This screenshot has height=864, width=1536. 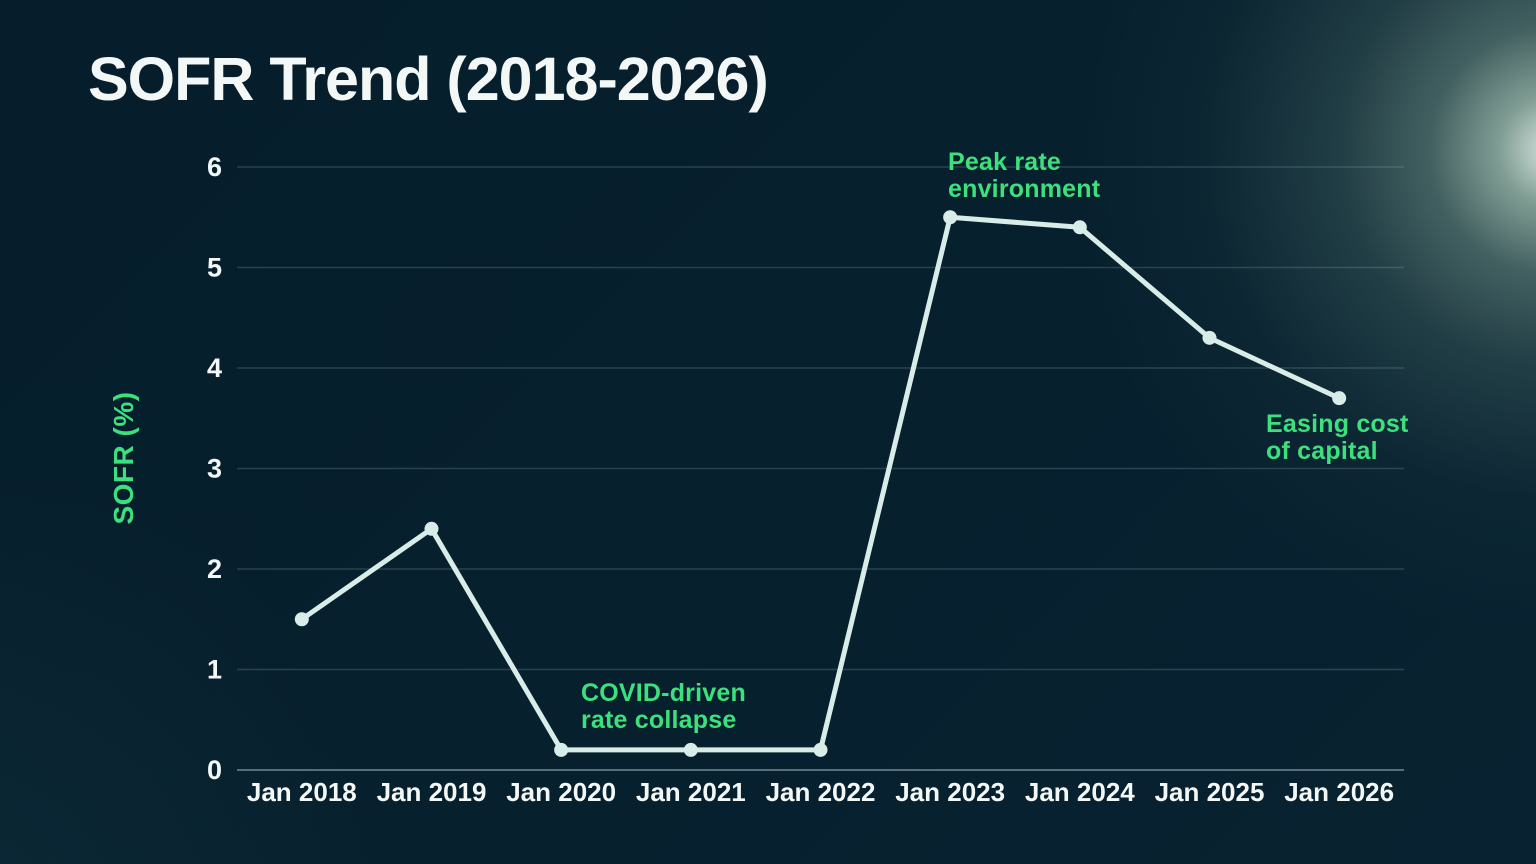 I want to click on x-tick-label: Jan 2025, so click(x=1210, y=792).